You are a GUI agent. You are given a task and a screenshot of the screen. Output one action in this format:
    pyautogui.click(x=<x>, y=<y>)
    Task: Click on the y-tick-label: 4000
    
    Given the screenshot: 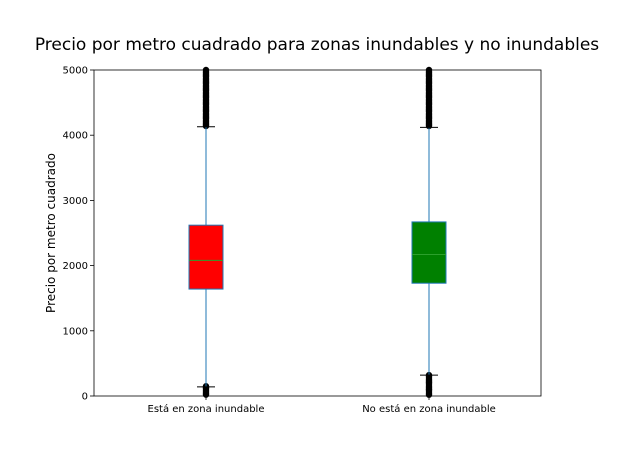 What is the action you would take?
    pyautogui.click(x=75, y=136)
    